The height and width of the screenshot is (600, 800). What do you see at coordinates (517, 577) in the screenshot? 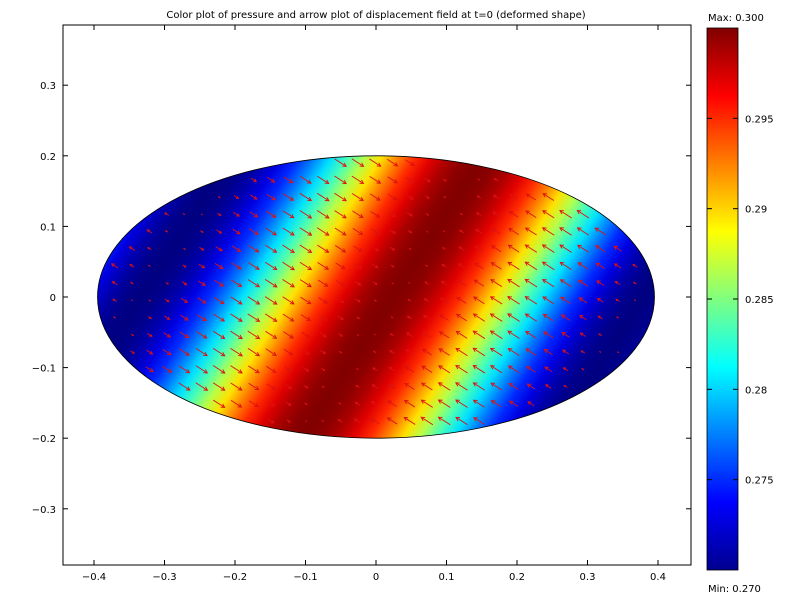
I see `x-tick-label: 0.2` at bounding box center [517, 577].